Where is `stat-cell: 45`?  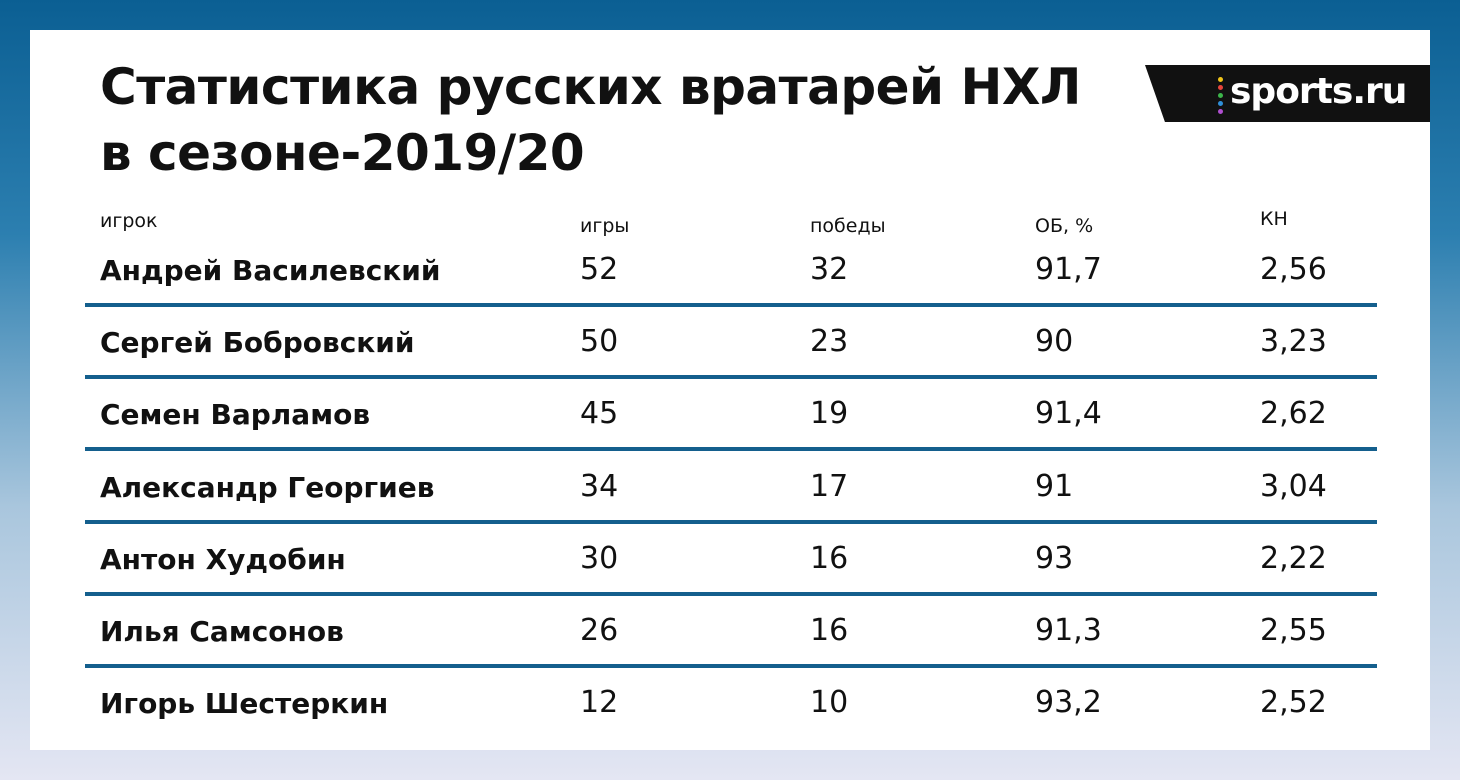 stat-cell: 45 is located at coordinates (599, 414).